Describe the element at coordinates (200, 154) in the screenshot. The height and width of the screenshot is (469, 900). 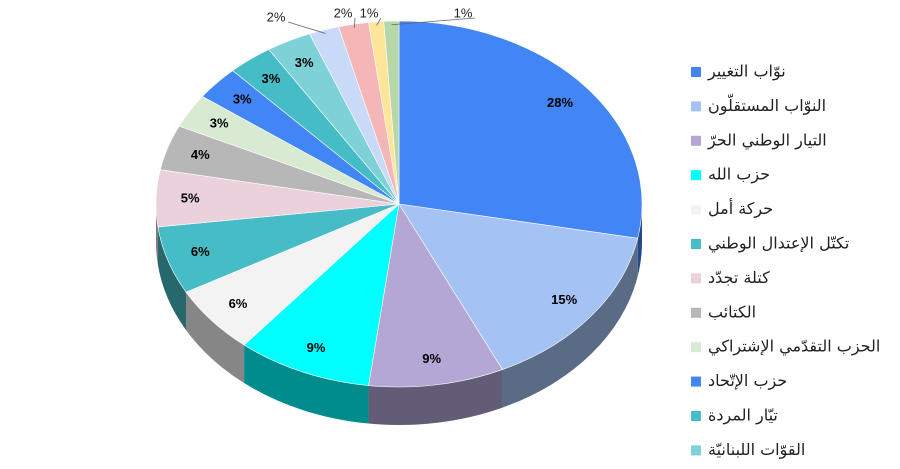
I see `value-label: 4%` at that location.